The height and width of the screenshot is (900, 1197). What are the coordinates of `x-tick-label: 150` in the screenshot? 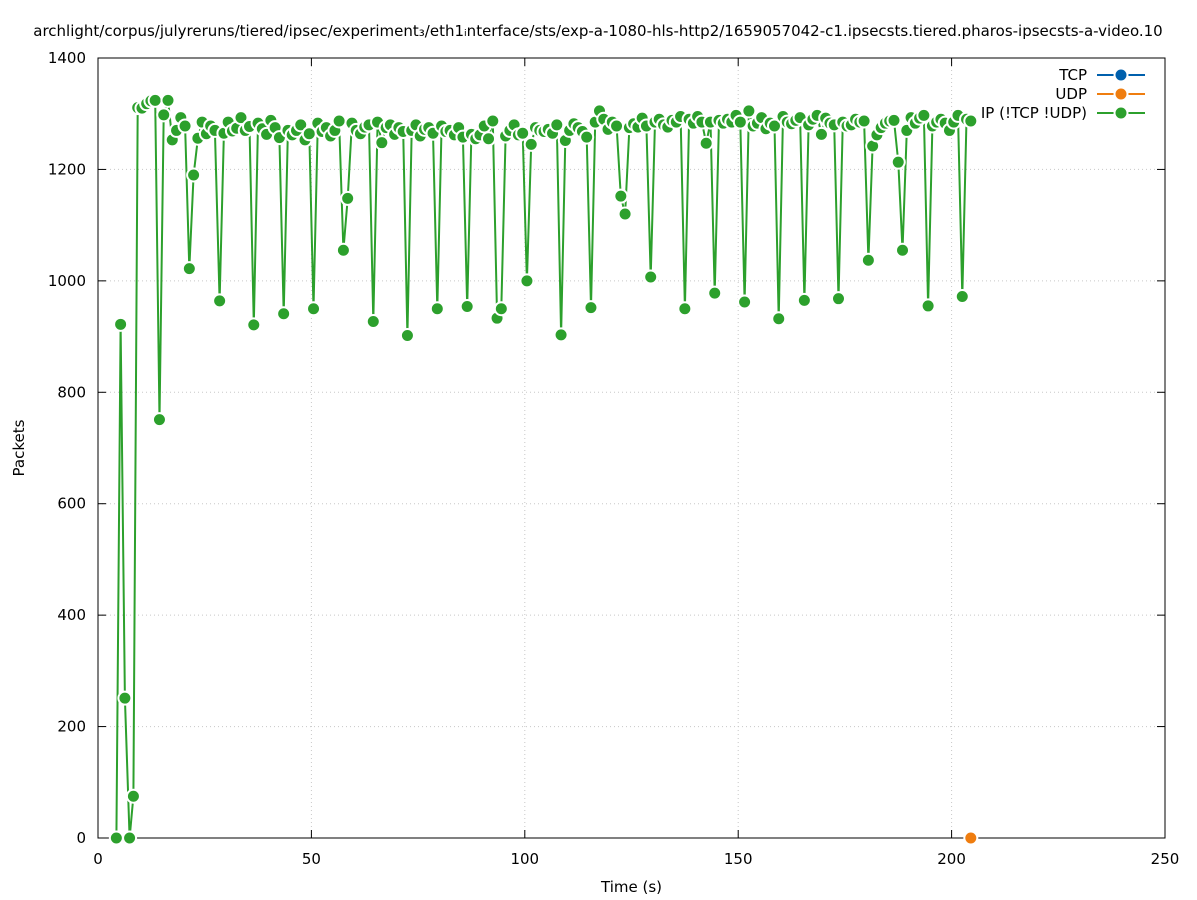 It's located at (738, 859).